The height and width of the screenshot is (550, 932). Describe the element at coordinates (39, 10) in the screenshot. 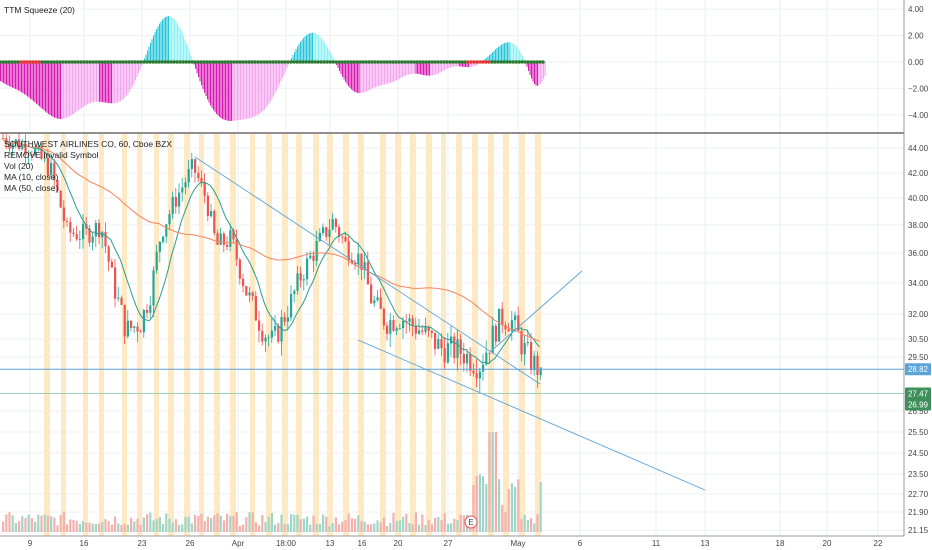

I see `indicator-title: TTM Squeeze (20)` at that location.